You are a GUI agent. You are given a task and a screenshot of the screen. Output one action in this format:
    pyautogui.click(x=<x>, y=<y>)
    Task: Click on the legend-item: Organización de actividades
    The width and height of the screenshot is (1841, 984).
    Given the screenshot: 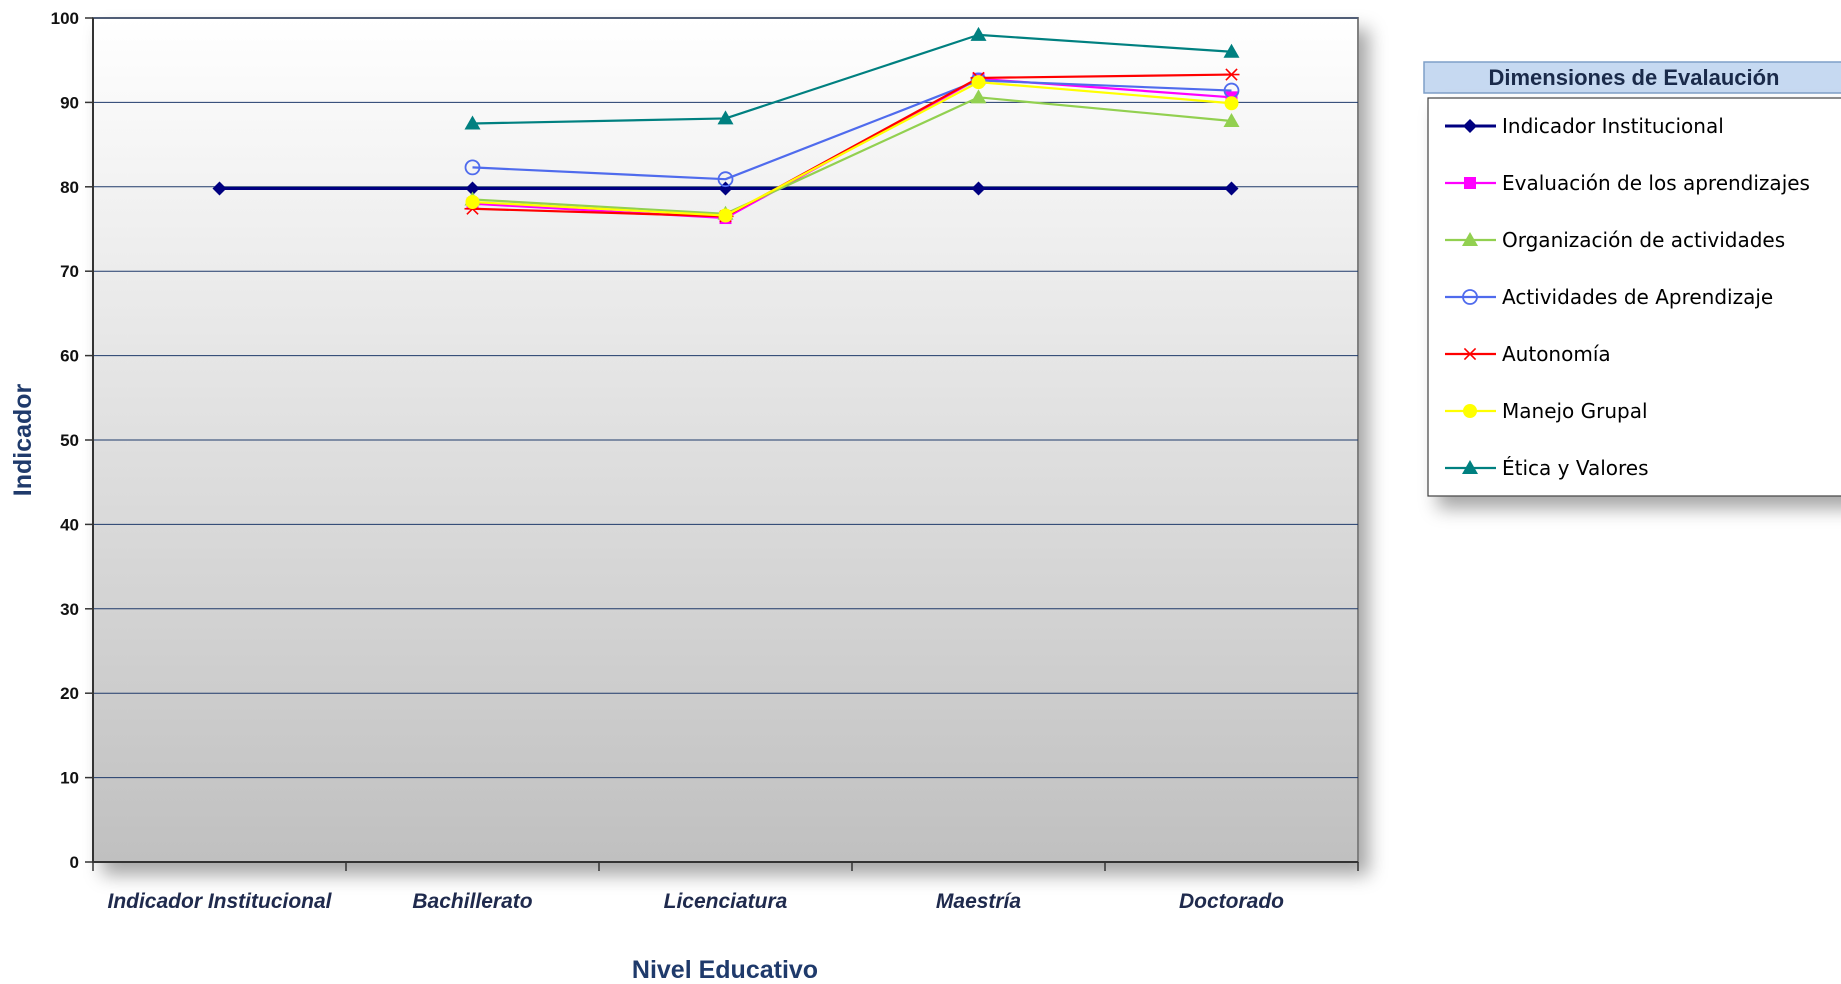 What is the action you would take?
    pyautogui.click(x=1615, y=240)
    